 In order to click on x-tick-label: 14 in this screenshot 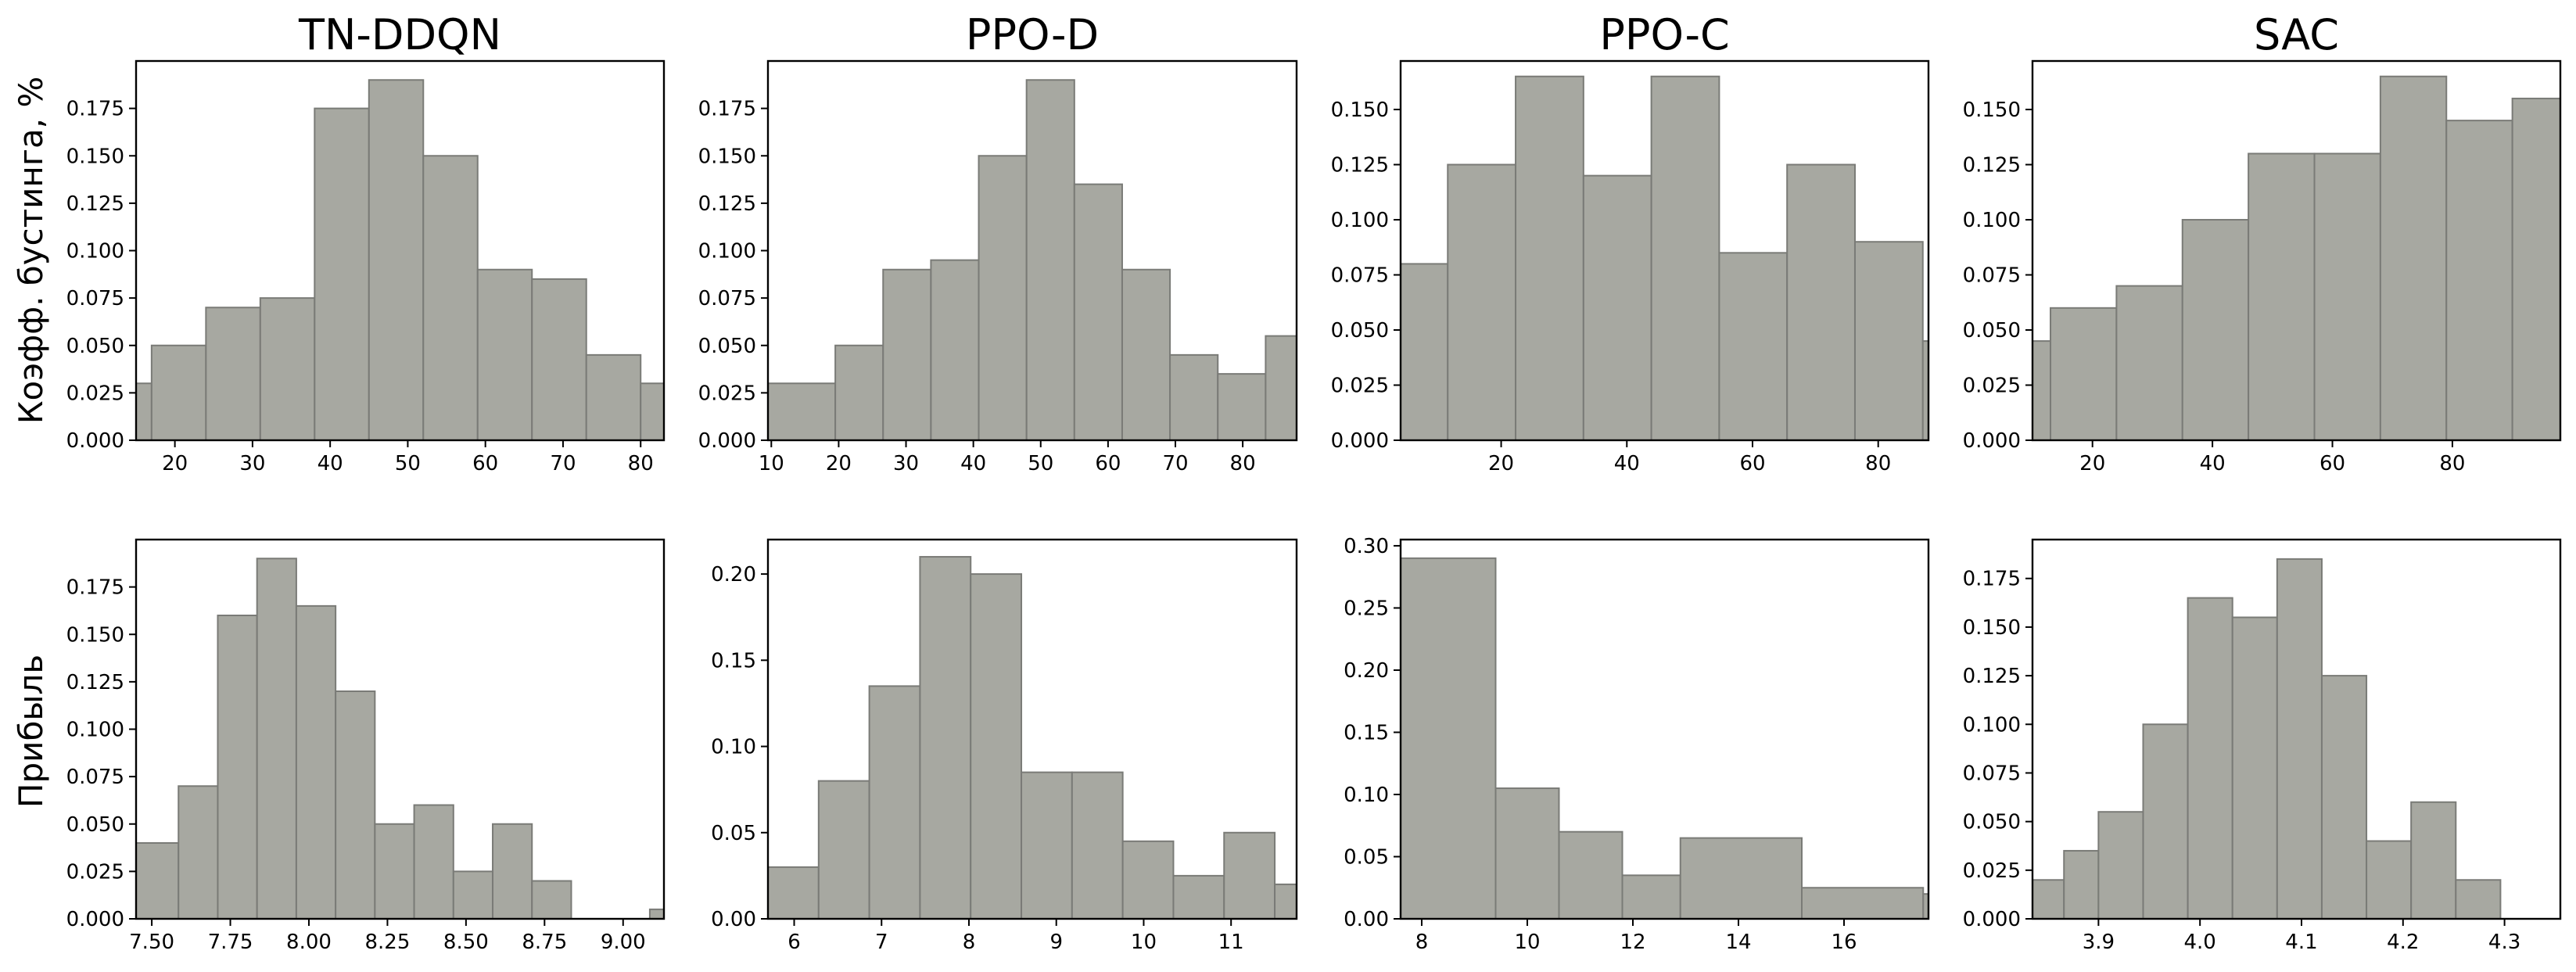, I will do `click(1738, 942)`.